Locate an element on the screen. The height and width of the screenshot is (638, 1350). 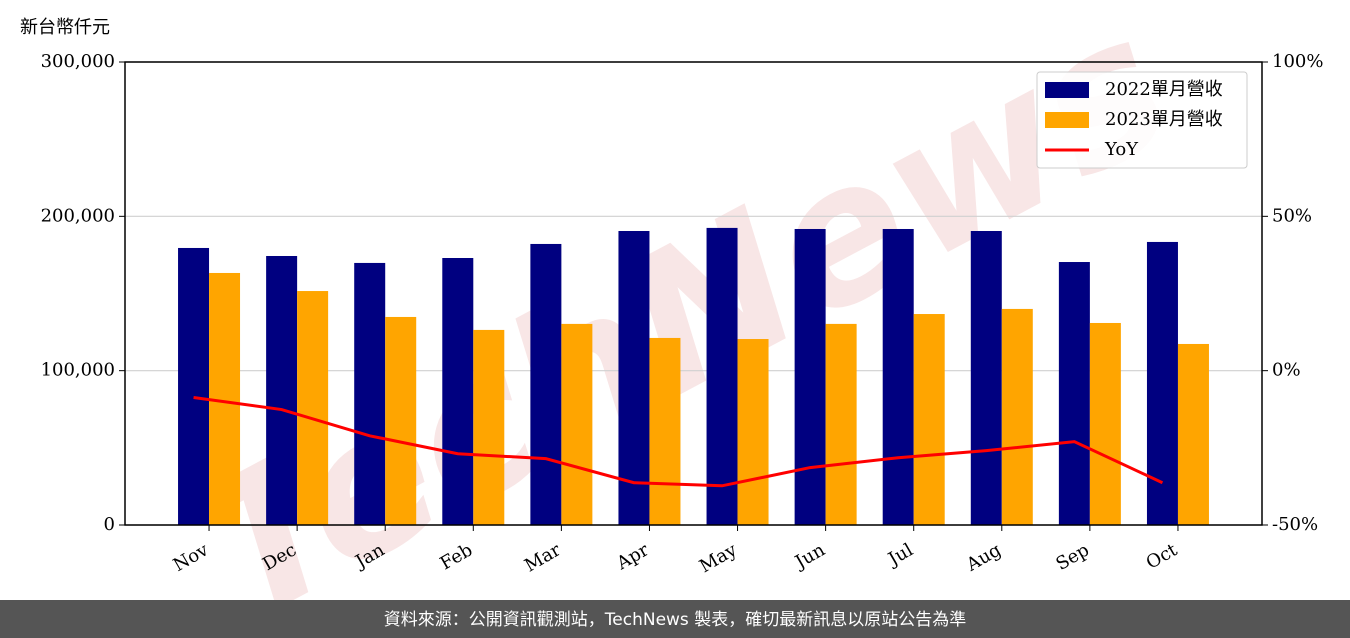
legend-box is located at coordinates (1142, 120).